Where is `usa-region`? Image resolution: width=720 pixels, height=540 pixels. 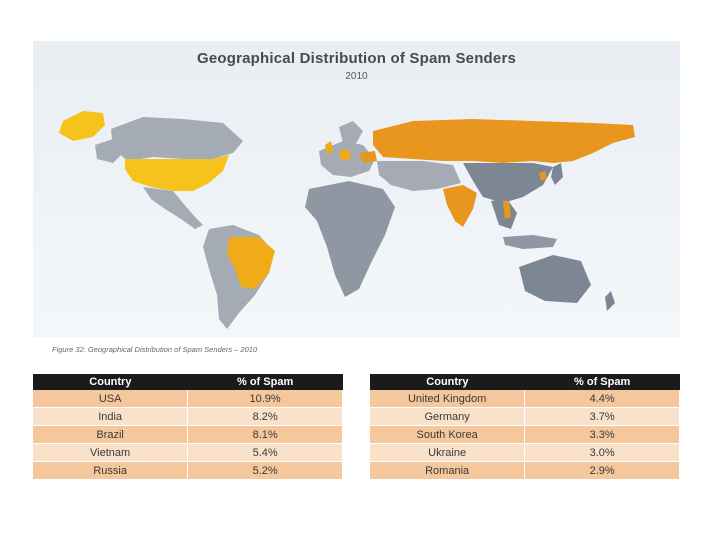 usa-region is located at coordinates (177, 173).